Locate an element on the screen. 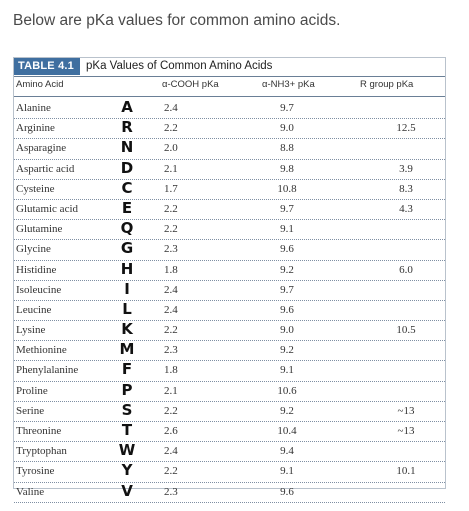 The image size is (469, 511). amino-acid-name: Tyrosine is located at coordinates (35, 471).